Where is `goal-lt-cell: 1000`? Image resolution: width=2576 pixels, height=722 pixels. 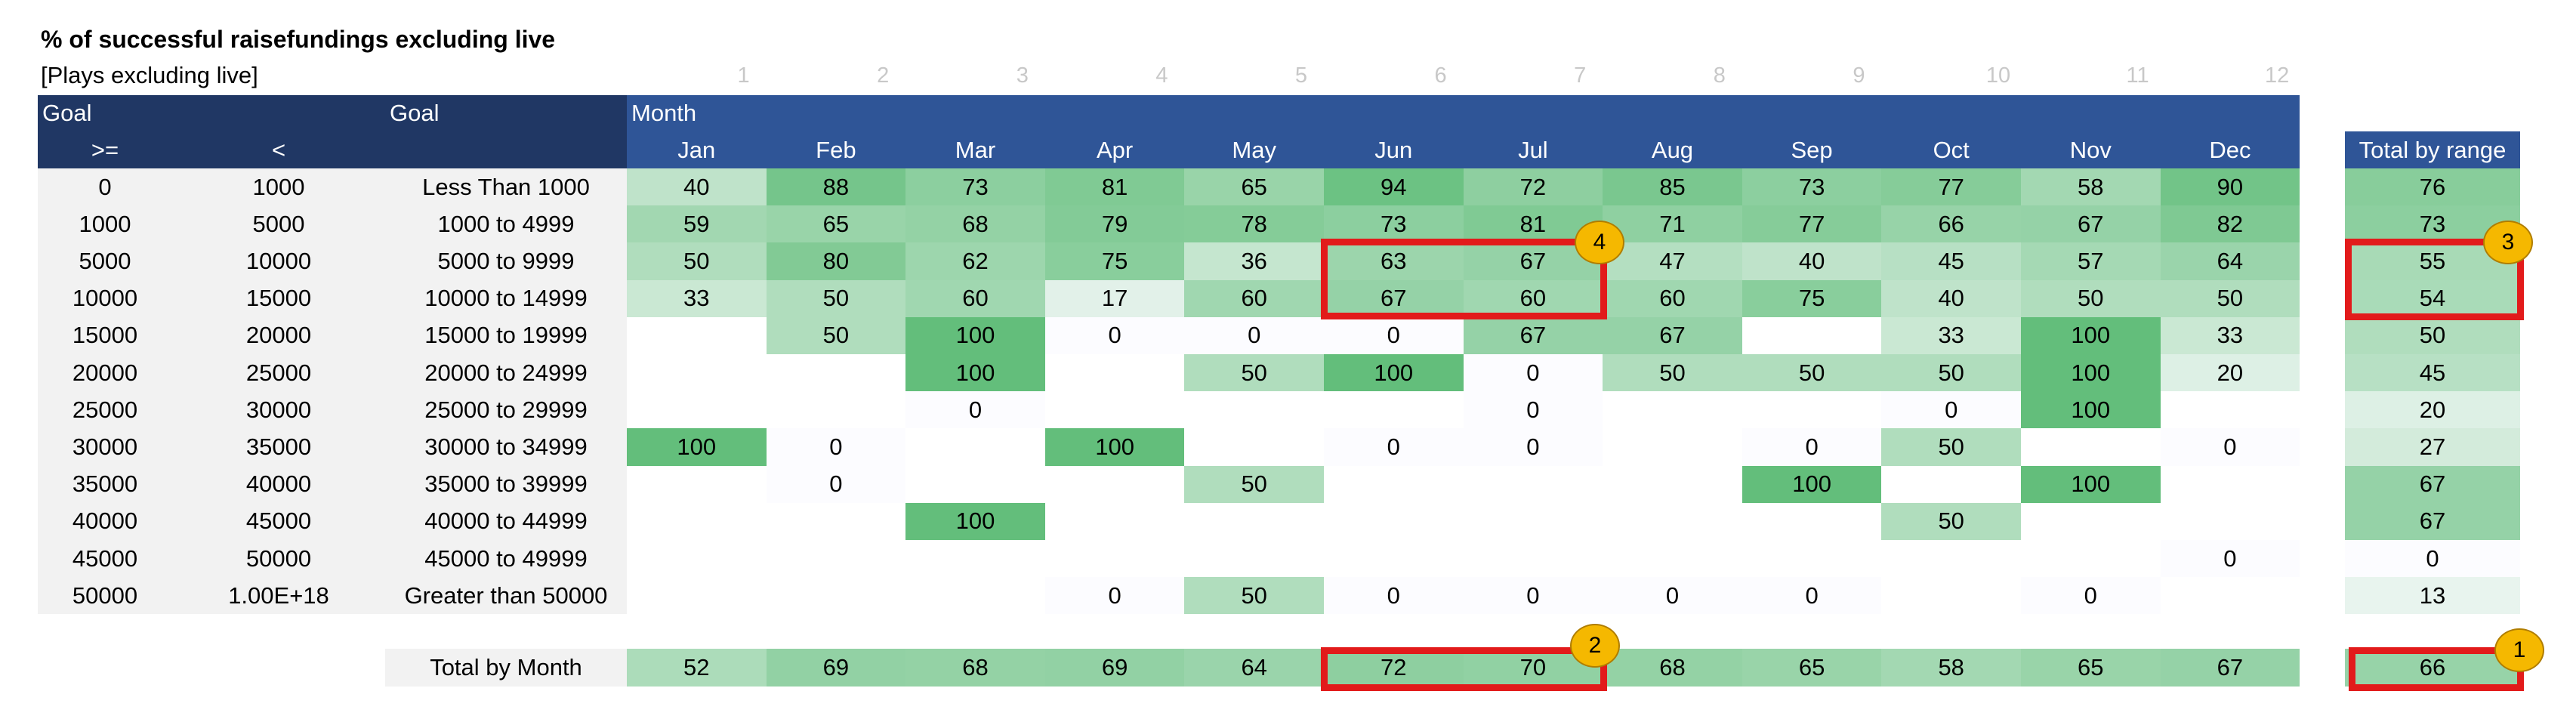 goal-lt-cell: 1000 is located at coordinates (278, 187).